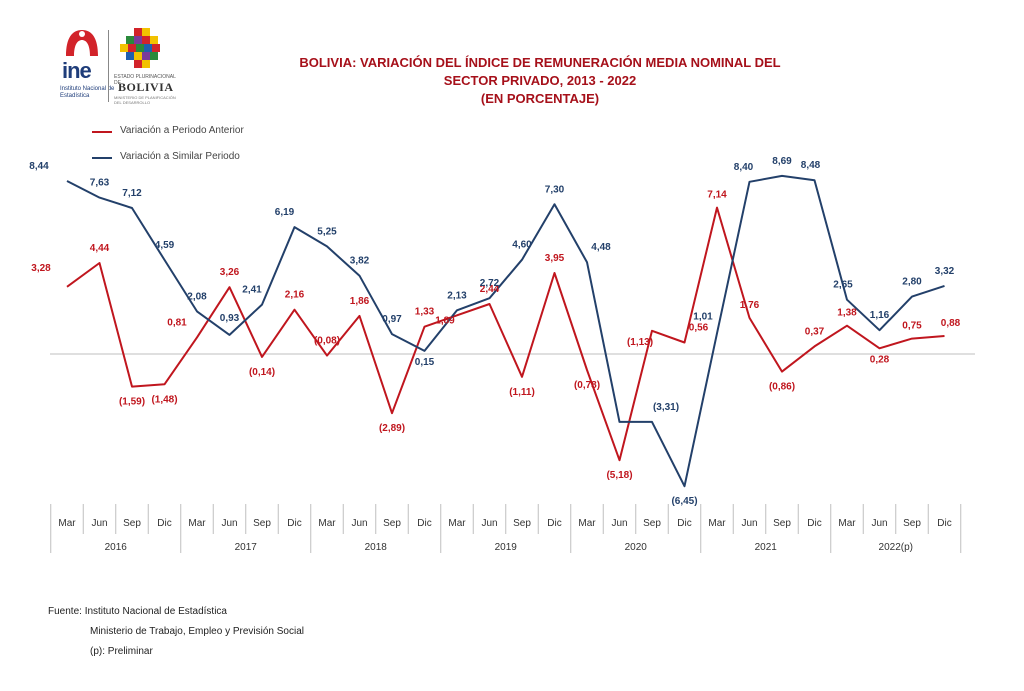 The width and height of the screenshot is (1024, 691). I want to click on chart-title-line2: SECTOR PRIVADO, 2013 - 2022, so click(540, 80).